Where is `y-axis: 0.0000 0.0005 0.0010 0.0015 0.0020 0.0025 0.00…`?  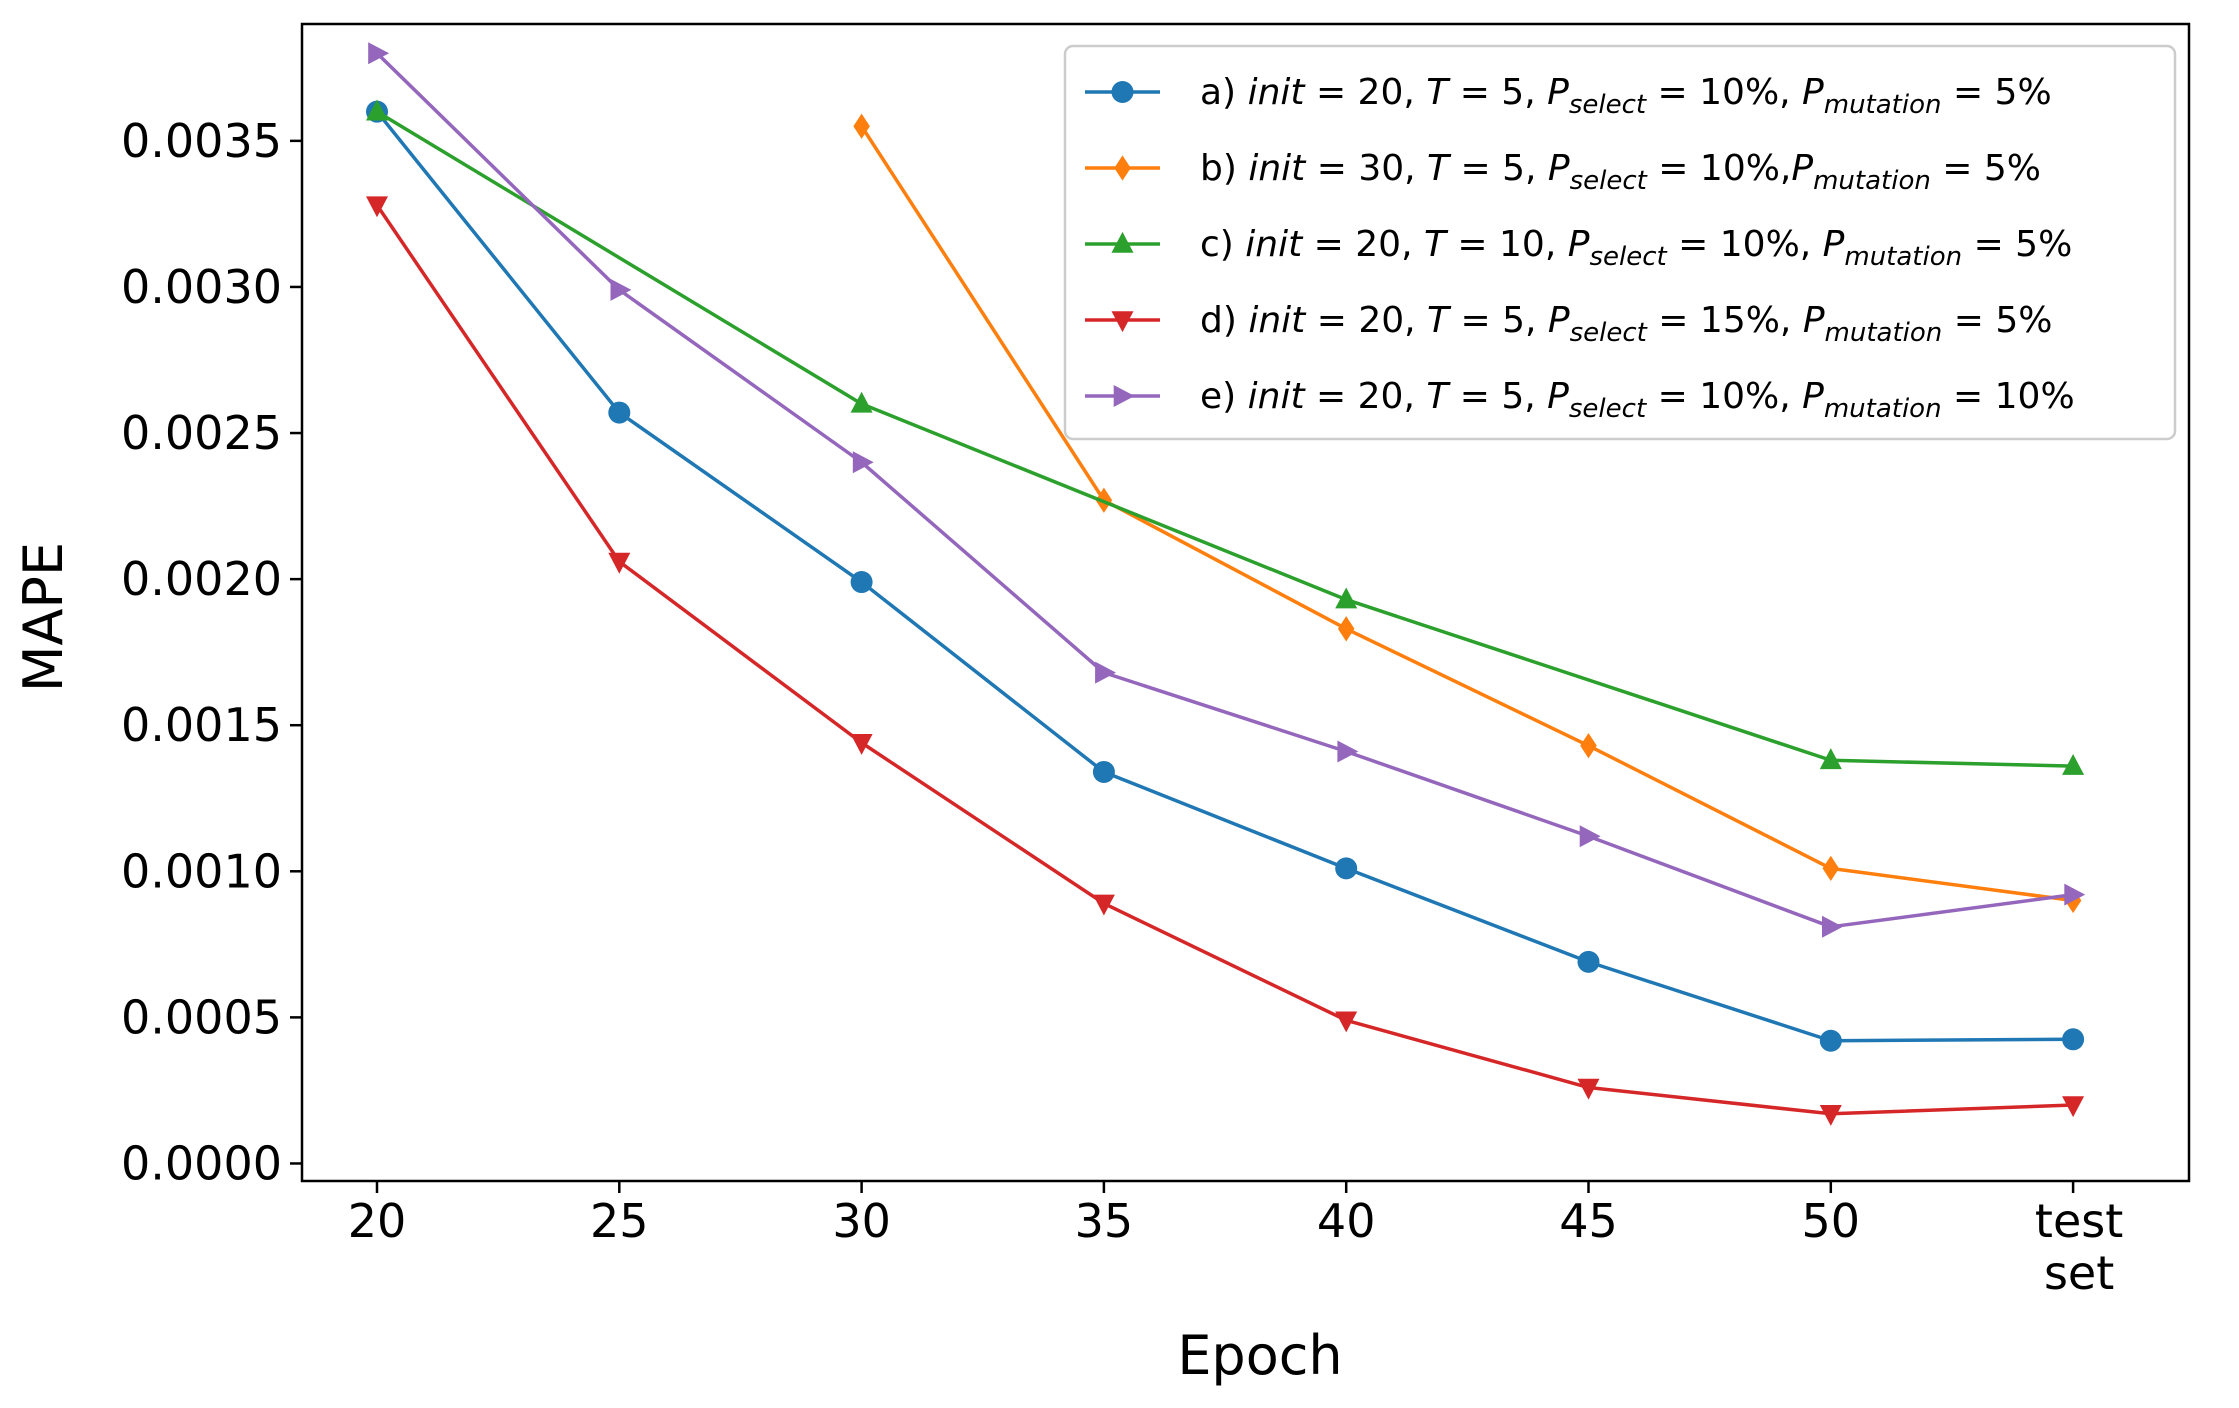 y-axis: 0.0000 0.0005 0.0010 0.0015 0.0020 0.0025 0.00… is located at coordinates (211, 652).